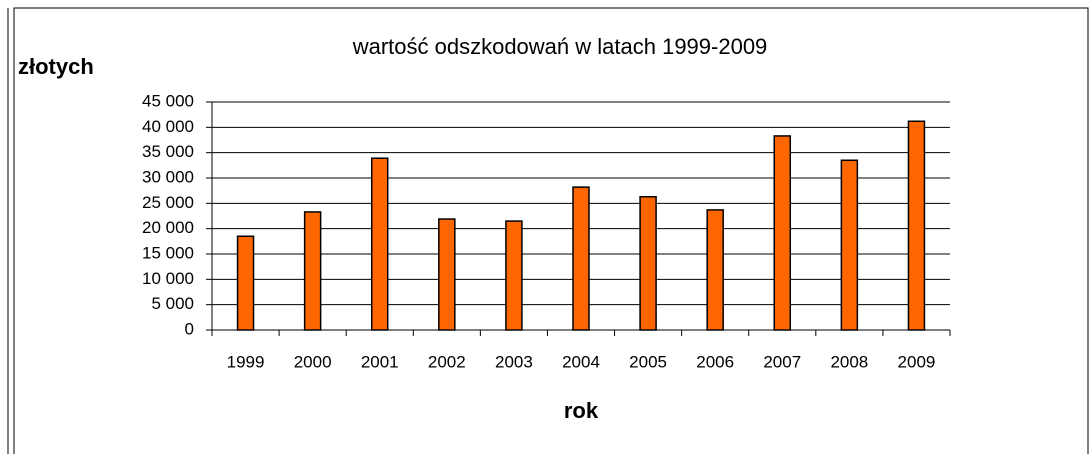  What do you see at coordinates (715, 361) in the screenshot?
I see `x-tick-label: 2006` at bounding box center [715, 361].